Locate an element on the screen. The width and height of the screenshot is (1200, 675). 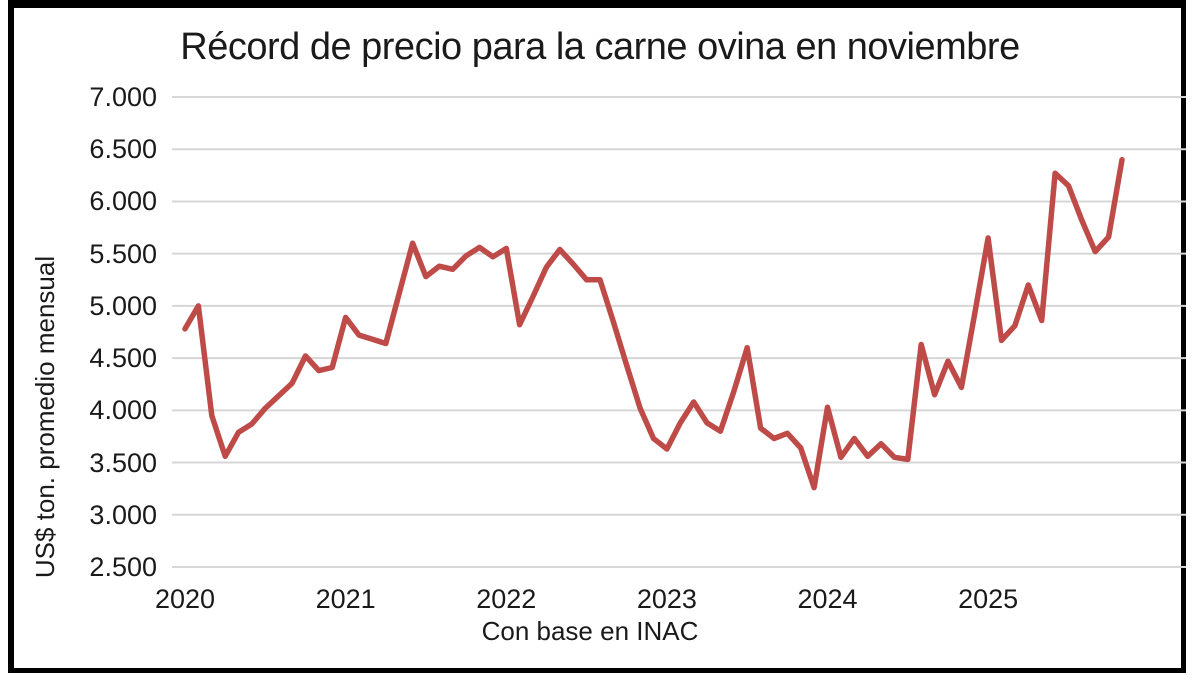
y-tick-label: 4.000 is located at coordinates (123, 410).